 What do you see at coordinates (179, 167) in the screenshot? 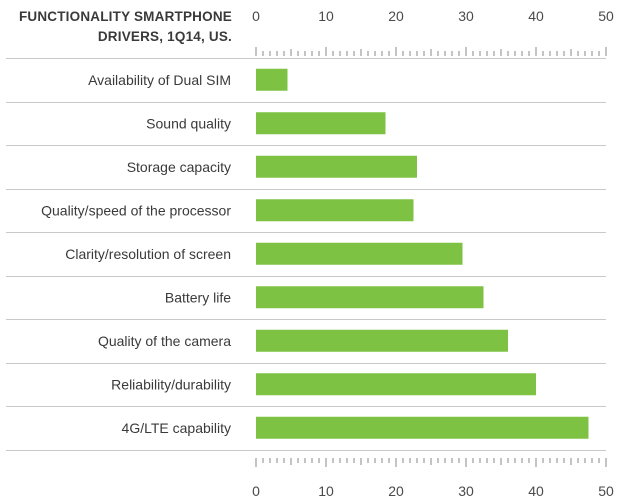
I see `category-label: Storage capacity` at bounding box center [179, 167].